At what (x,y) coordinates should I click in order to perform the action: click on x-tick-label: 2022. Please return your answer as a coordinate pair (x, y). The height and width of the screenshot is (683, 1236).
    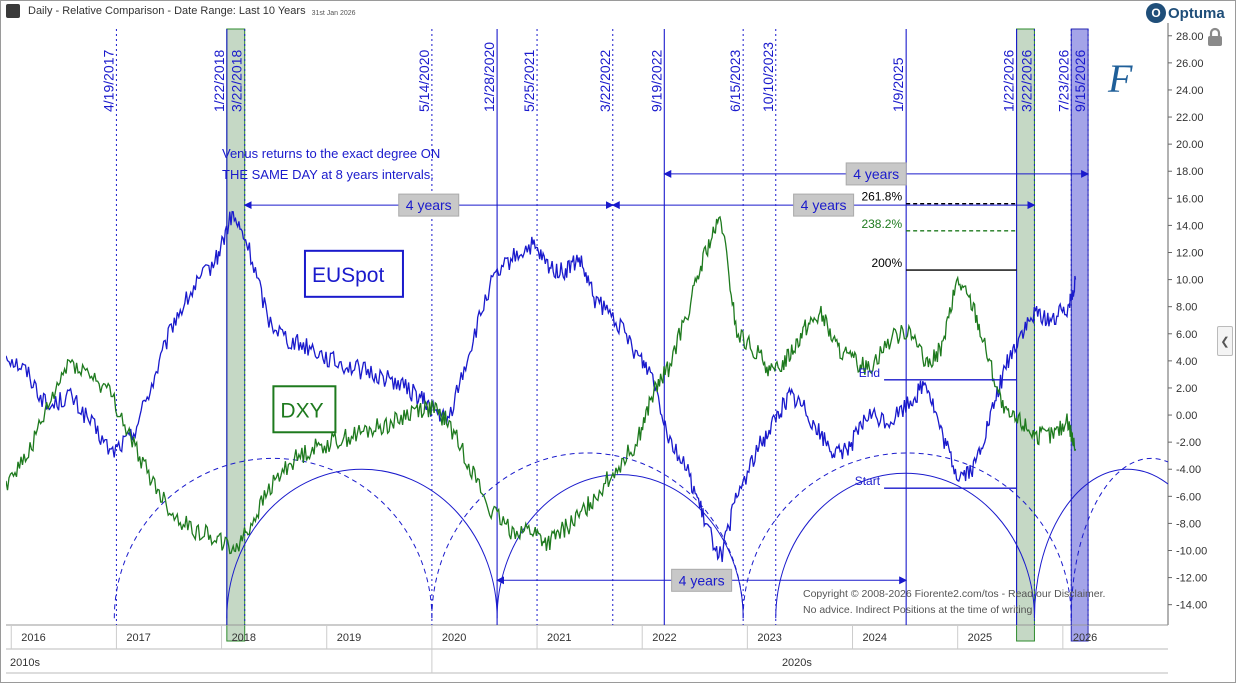
    Looking at the image, I should click on (664, 638).